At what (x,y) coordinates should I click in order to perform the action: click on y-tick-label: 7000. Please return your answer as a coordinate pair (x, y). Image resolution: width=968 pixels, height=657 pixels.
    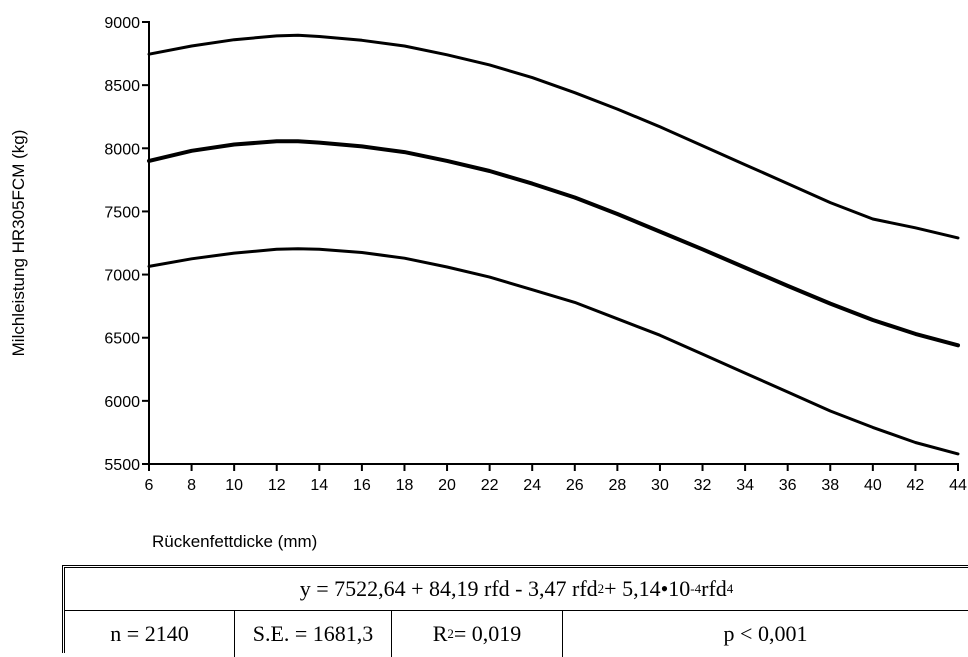
    Looking at the image, I should click on (122, 276).